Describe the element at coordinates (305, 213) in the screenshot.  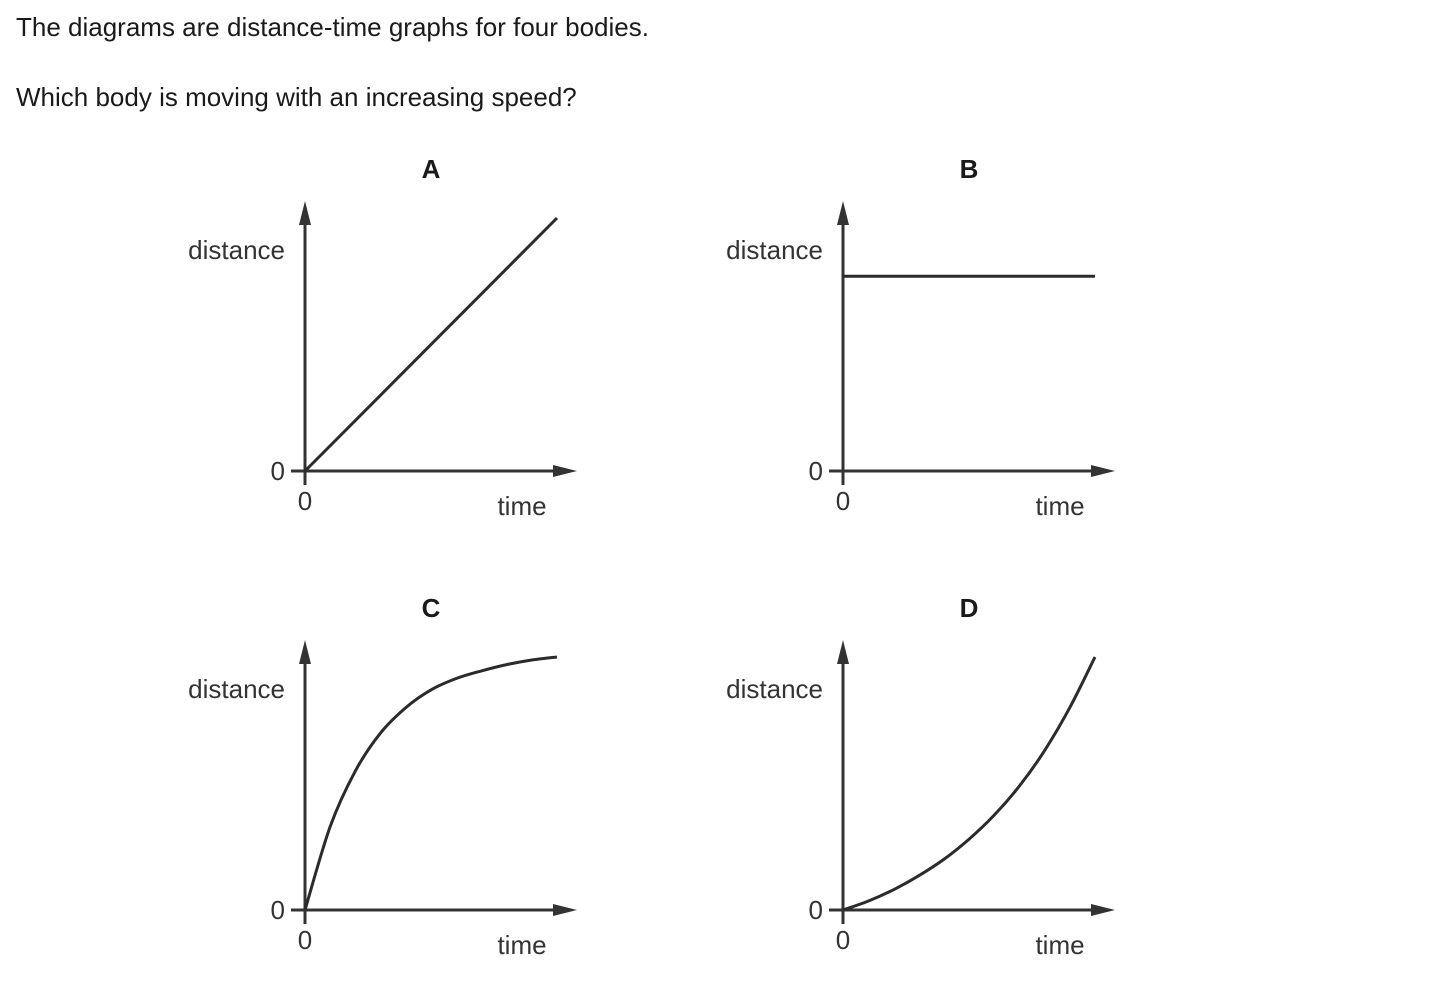
I see `graph-a-y-arrow` at that location.